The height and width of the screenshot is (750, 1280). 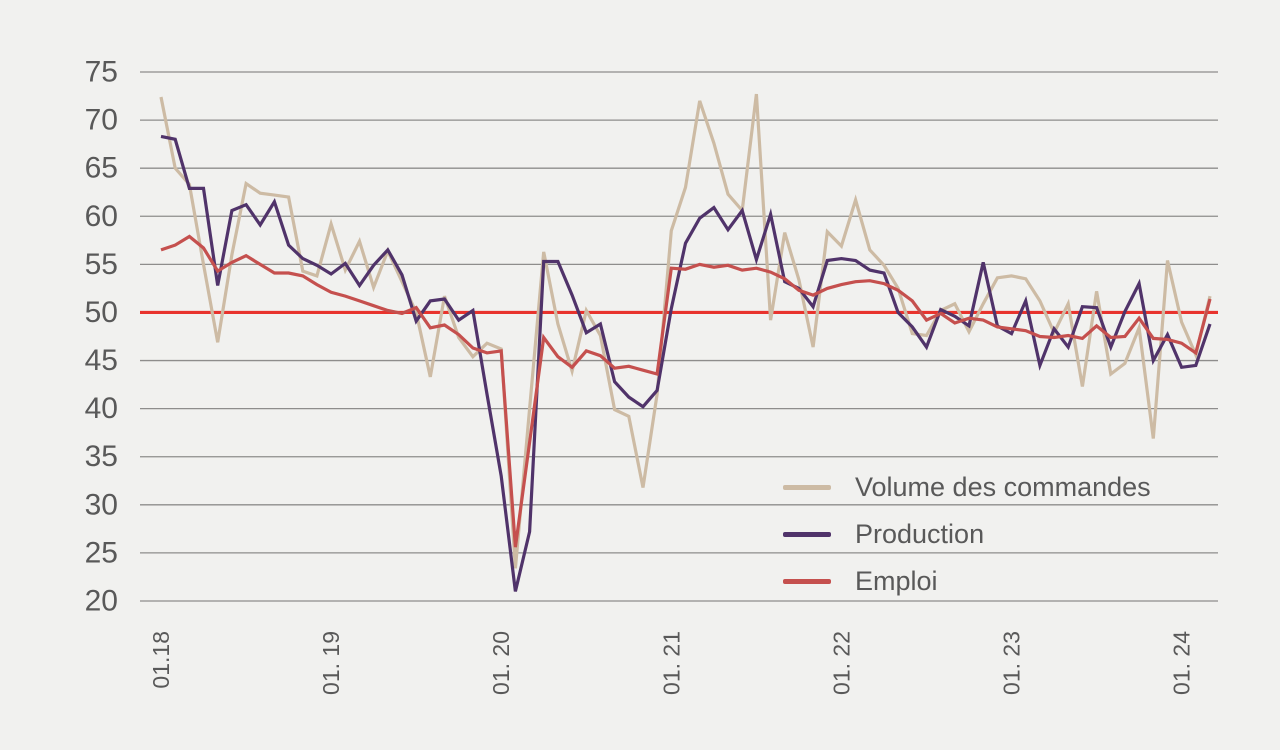 I want to click on production-line-swatch, so click(x=807, y=534).